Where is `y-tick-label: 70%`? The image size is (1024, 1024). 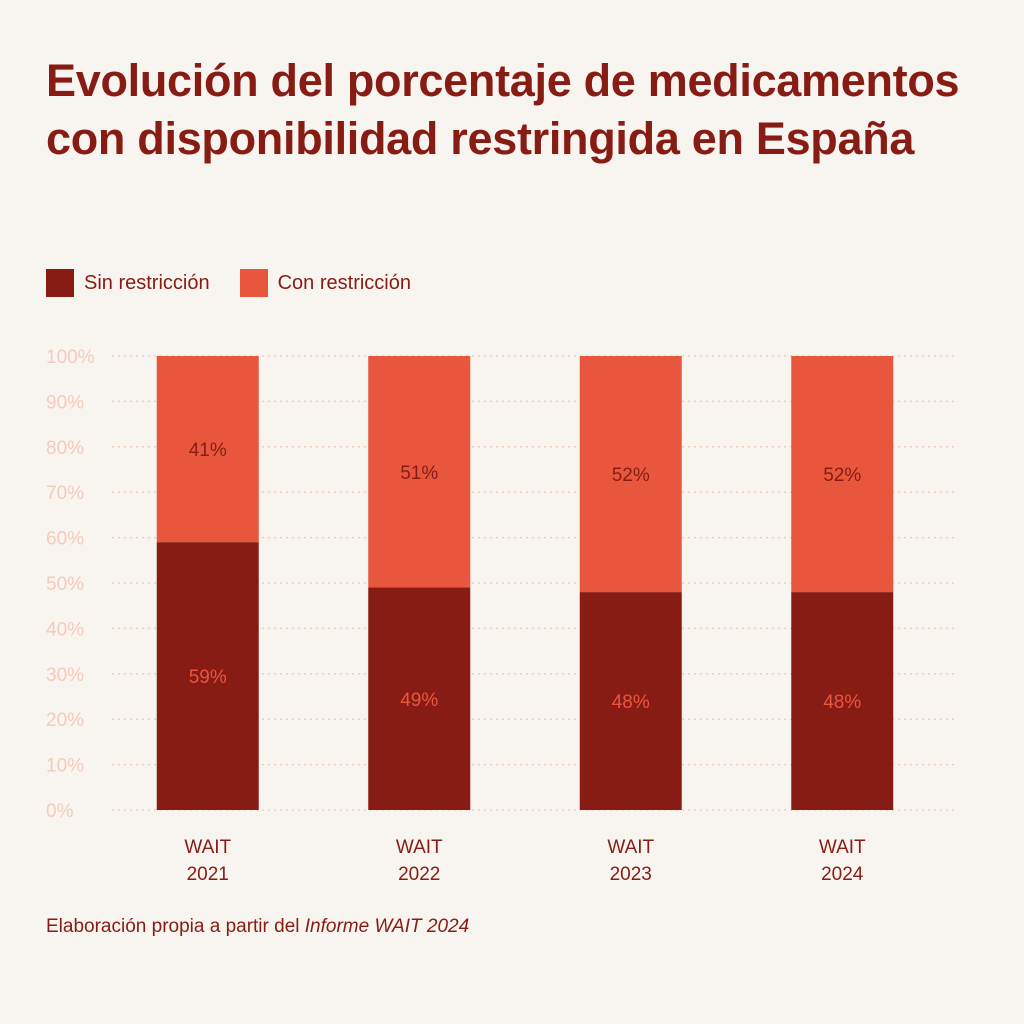 y-tick-label: 70% is located at coordinates (65, 493).